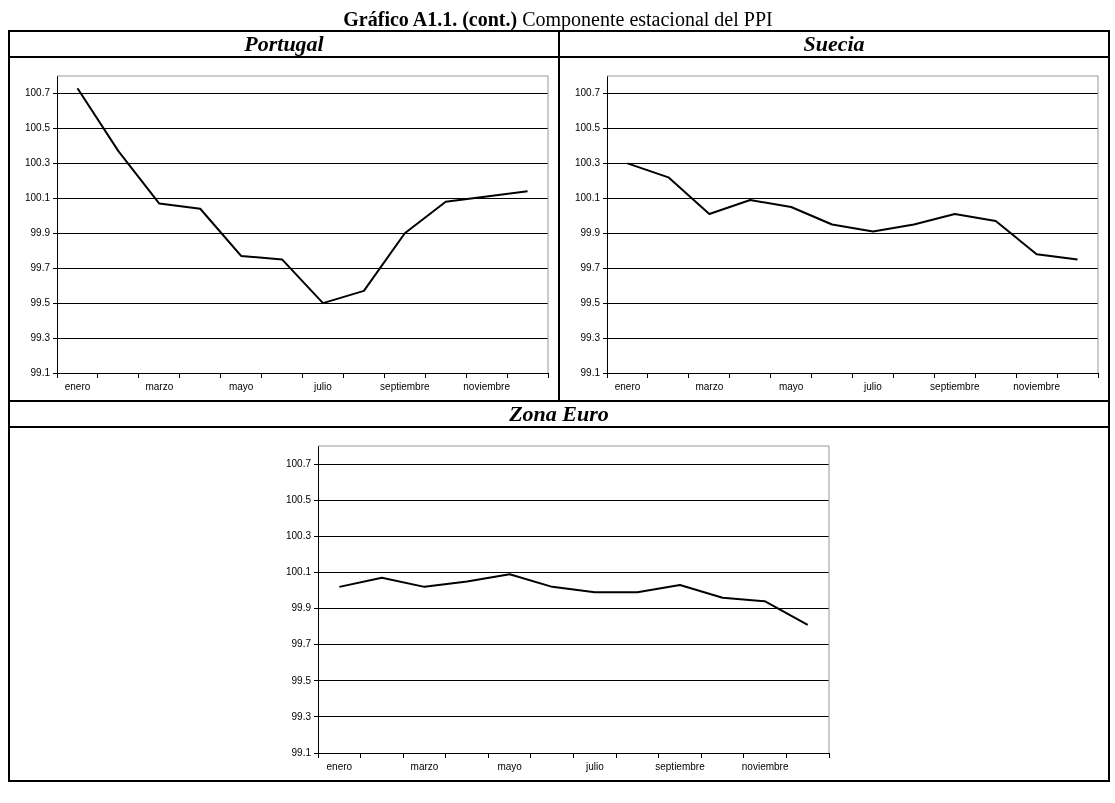 This screenshot has width=1115, height=803. What do you see at coordinates (559, 414) in the screenshot?
I see `chart-title: Zona Euro` at bounding box center [559, 414].